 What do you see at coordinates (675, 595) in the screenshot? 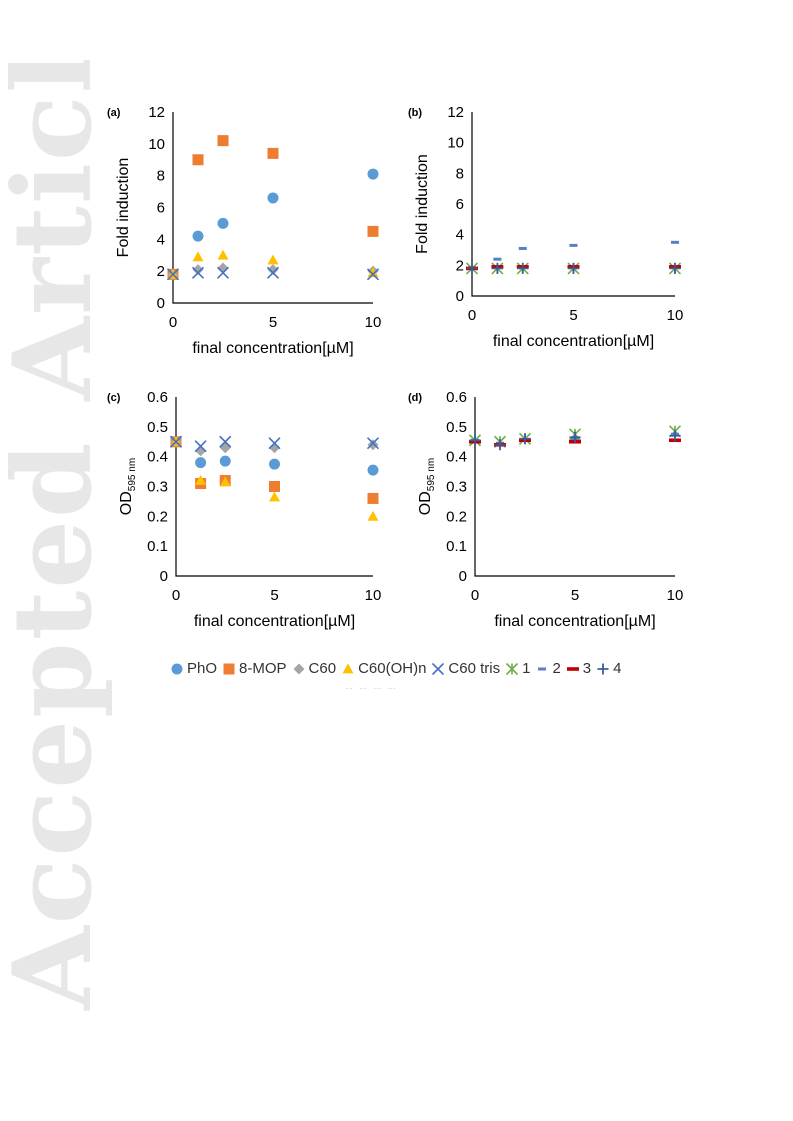
I see `panel-d-x-tick-label: 10` at bounding box center [675, 595].